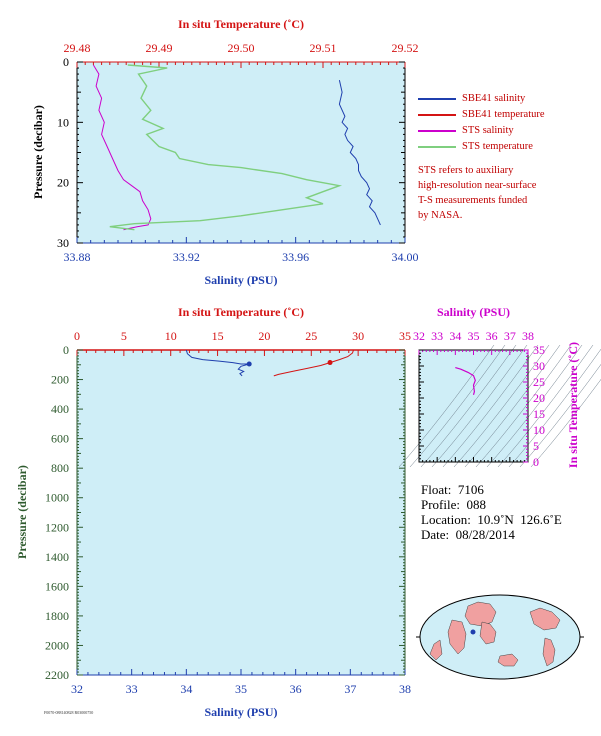 The image size is (601, 736). I want to click on footer-code: F0070-088140828 R03000750, so click(69, 712).